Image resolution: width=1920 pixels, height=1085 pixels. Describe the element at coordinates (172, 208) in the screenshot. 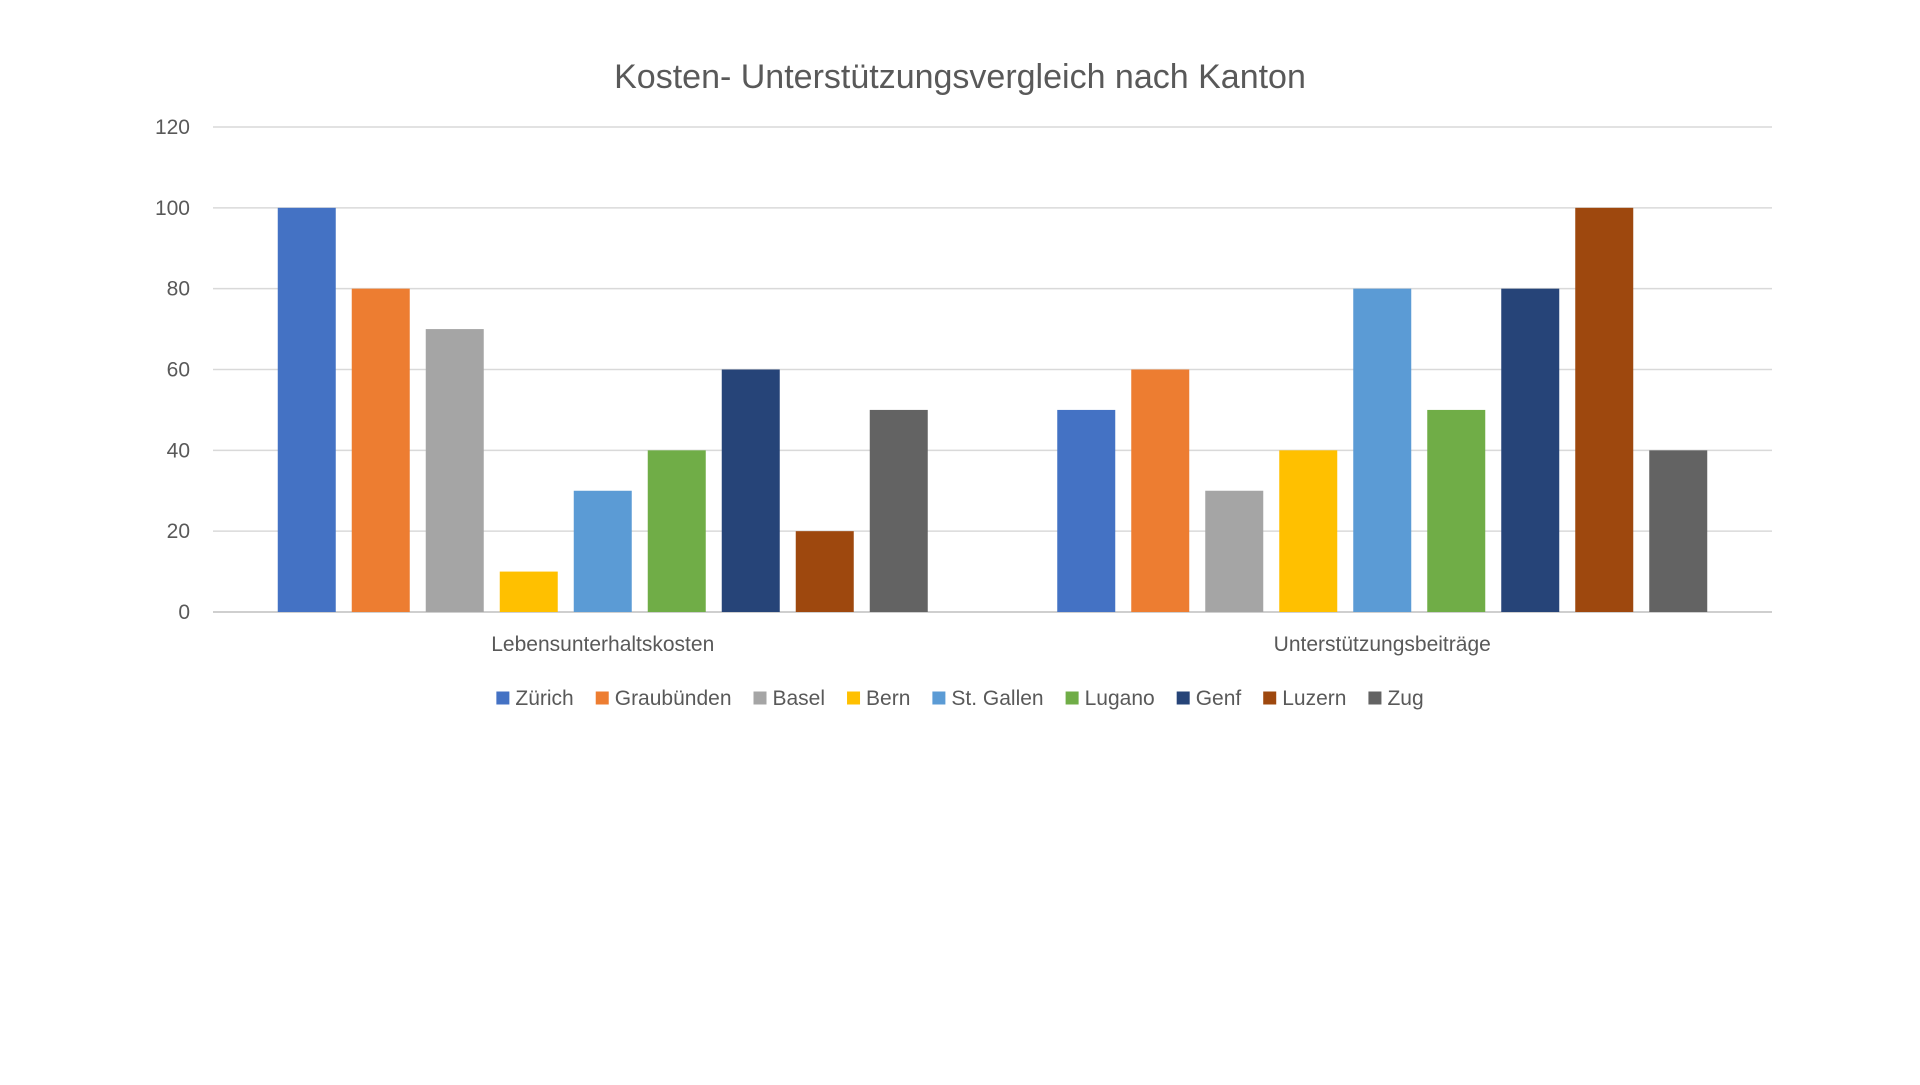

I see `y-tick-label: 100` at that location.